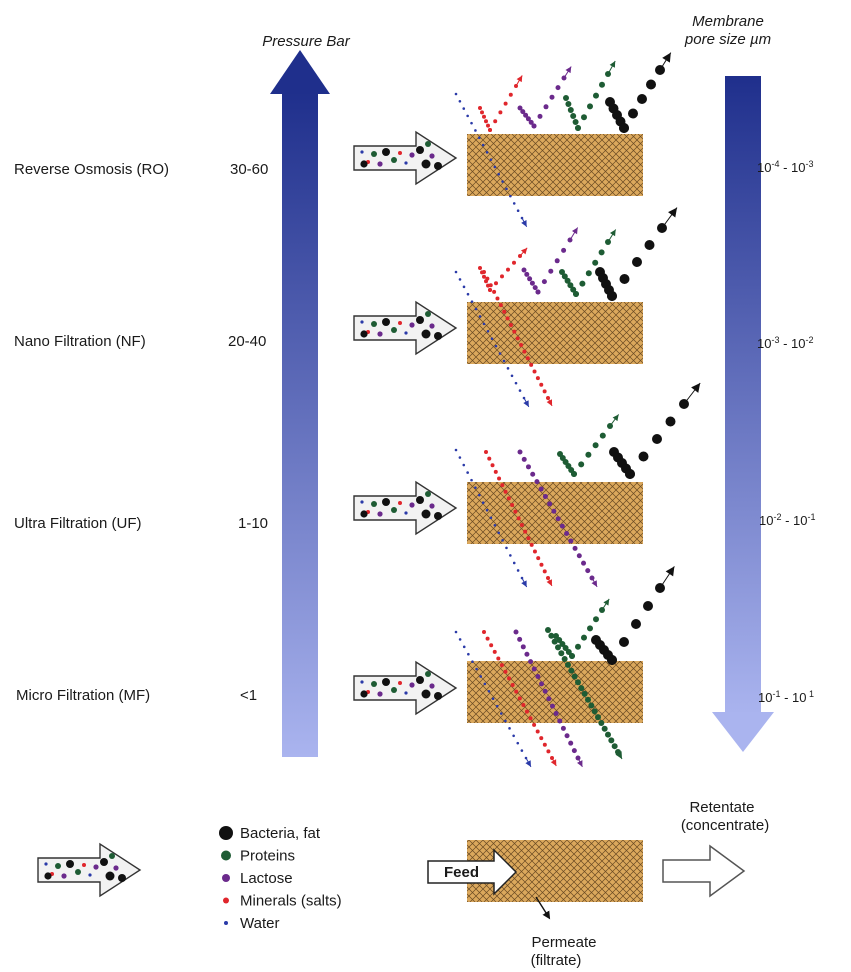  I want to click on mf-water-stream, so click(493, 699).